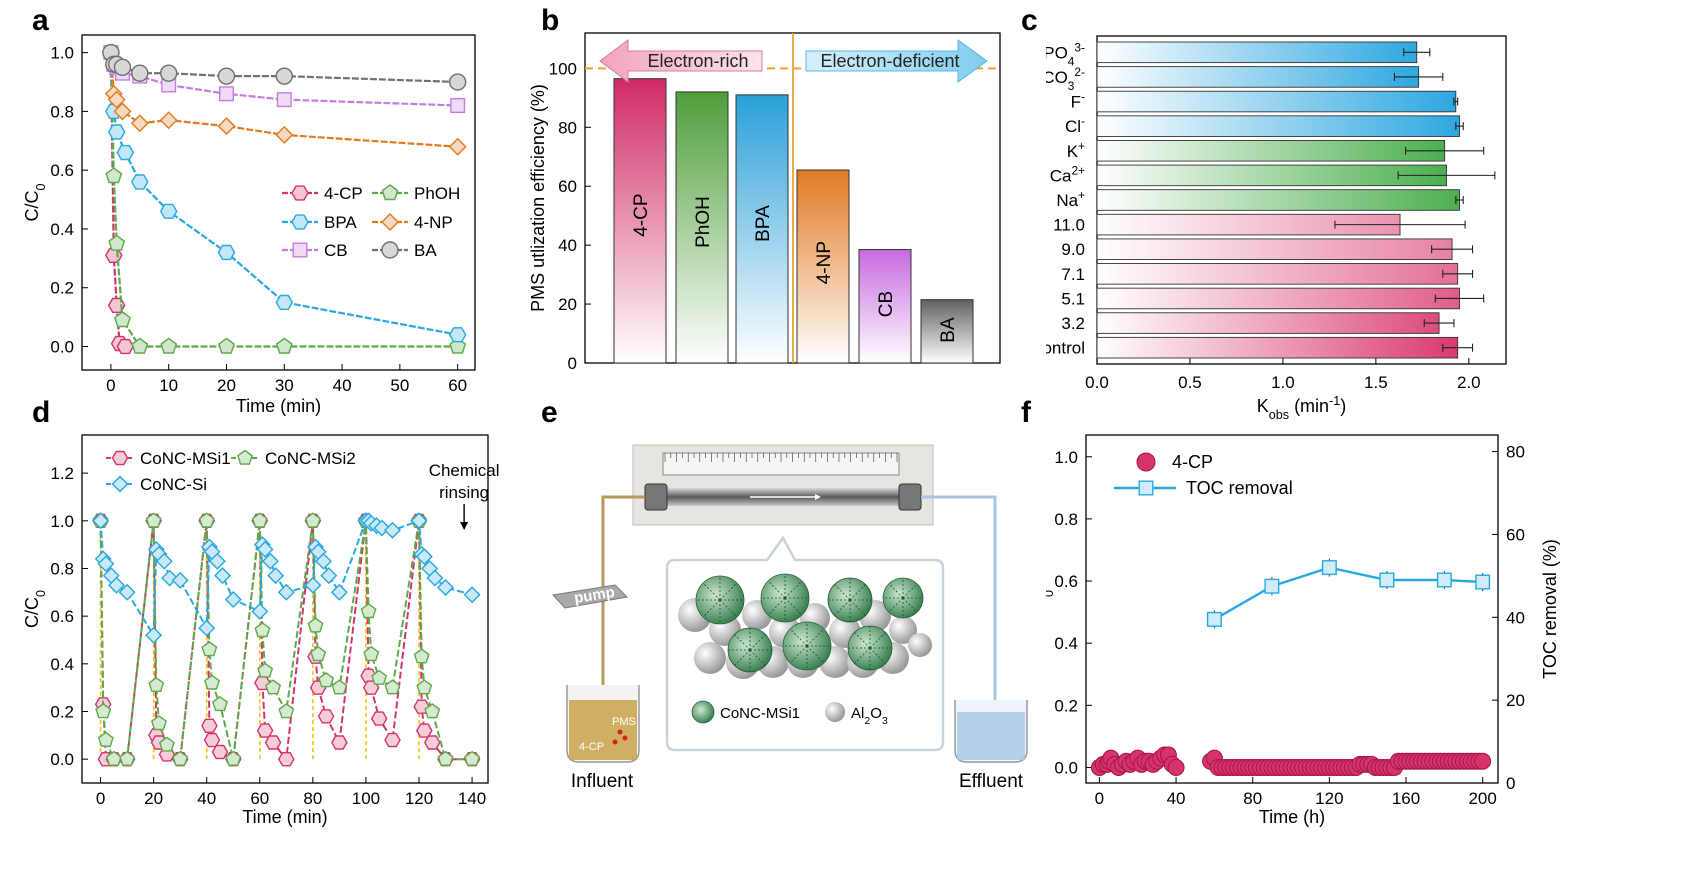 This screenshot has width=1686, height=884. I want to click on legend-entry: 4-NP, so click(412, 222).